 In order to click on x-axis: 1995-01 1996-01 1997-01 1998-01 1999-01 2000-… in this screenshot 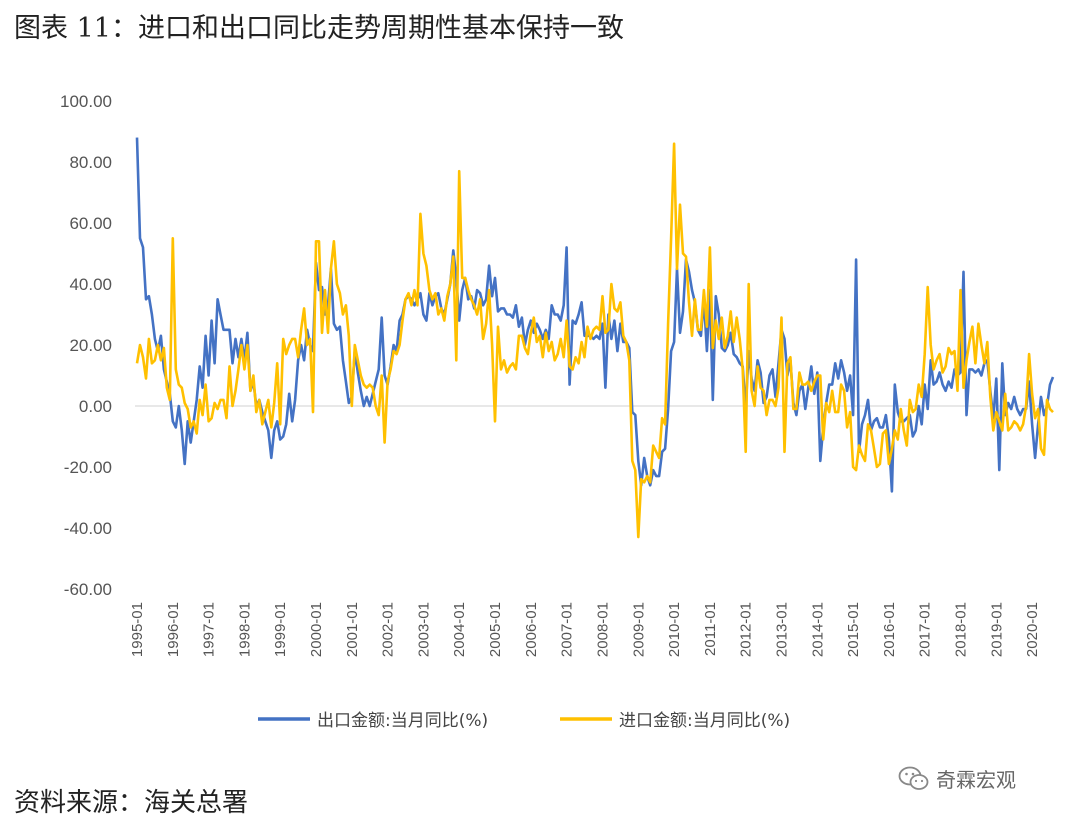, I will do `click(585, 629)`.